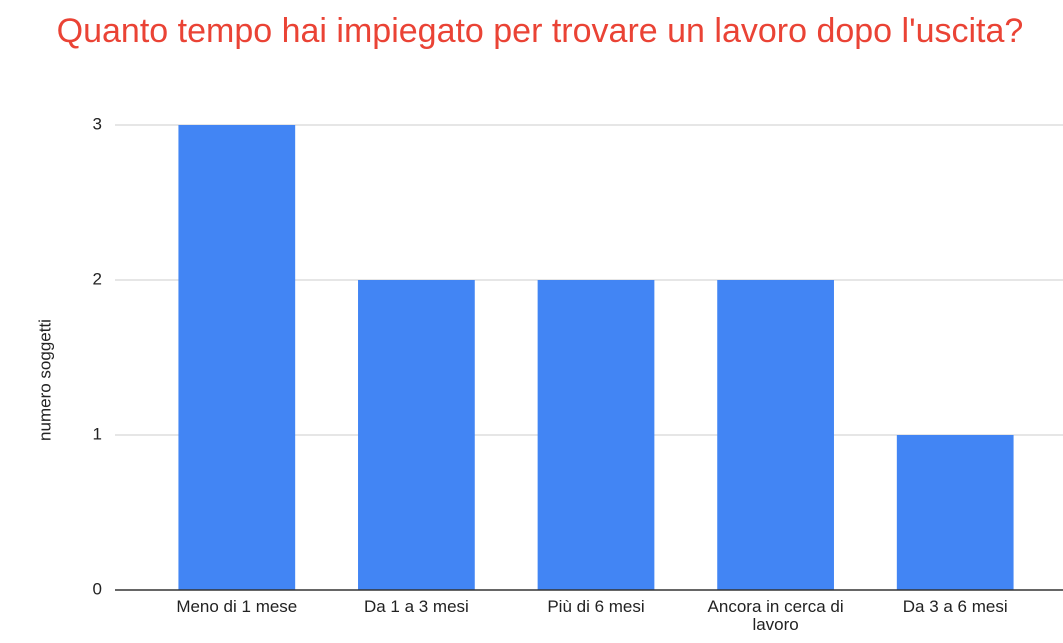 This screenshot has height=643, width=1063. I want to click on y-tick-label: 3, so click(97, 123).